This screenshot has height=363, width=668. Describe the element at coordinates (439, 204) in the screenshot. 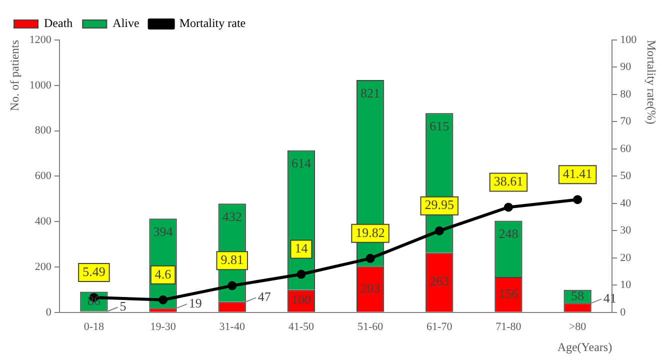

I see `data-label: 29.95` at that location.